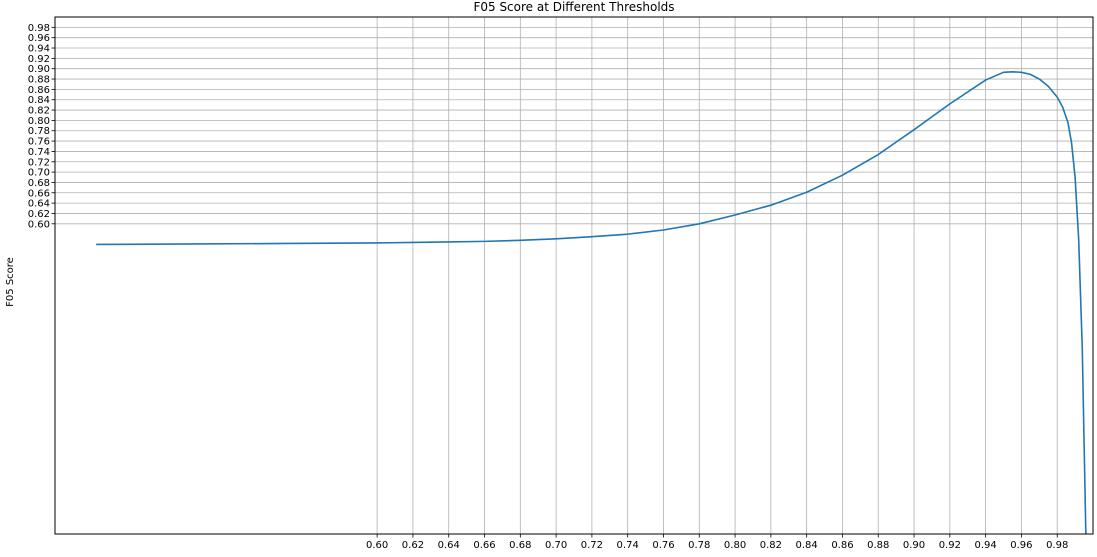  Describe the element at coordinates (39, 38) in the screenshot. I see `y-tick-label: 0.96` at that location.